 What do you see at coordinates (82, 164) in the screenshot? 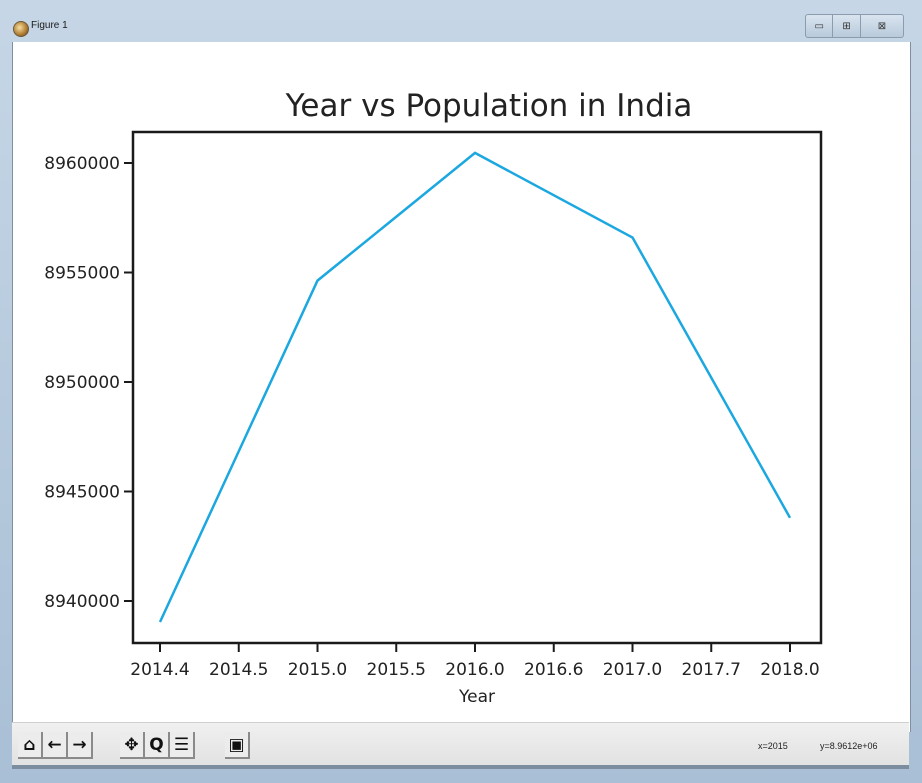
I see `y-tick-label: 8960000` at bounding box center [82, 164].